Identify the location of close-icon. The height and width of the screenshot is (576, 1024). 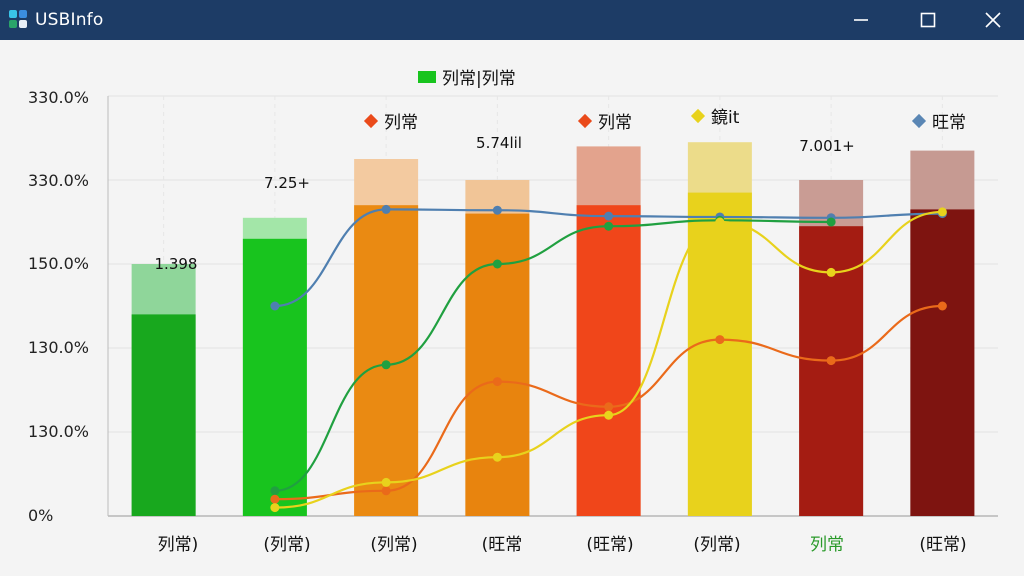
(993, 20).